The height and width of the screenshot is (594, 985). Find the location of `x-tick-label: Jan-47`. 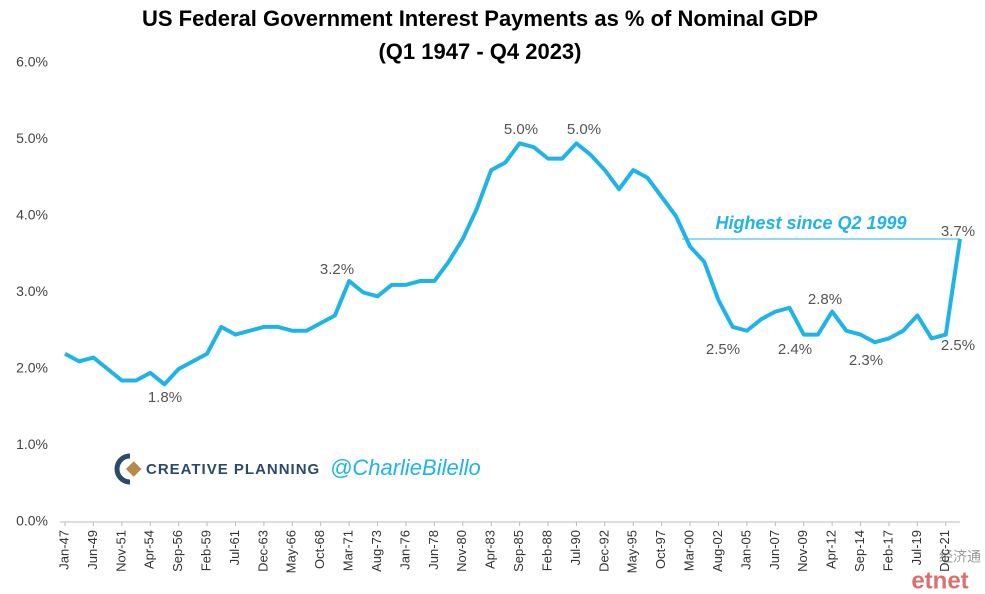

x-tick-label: Jan-47 is located at coordinates (63, 550).